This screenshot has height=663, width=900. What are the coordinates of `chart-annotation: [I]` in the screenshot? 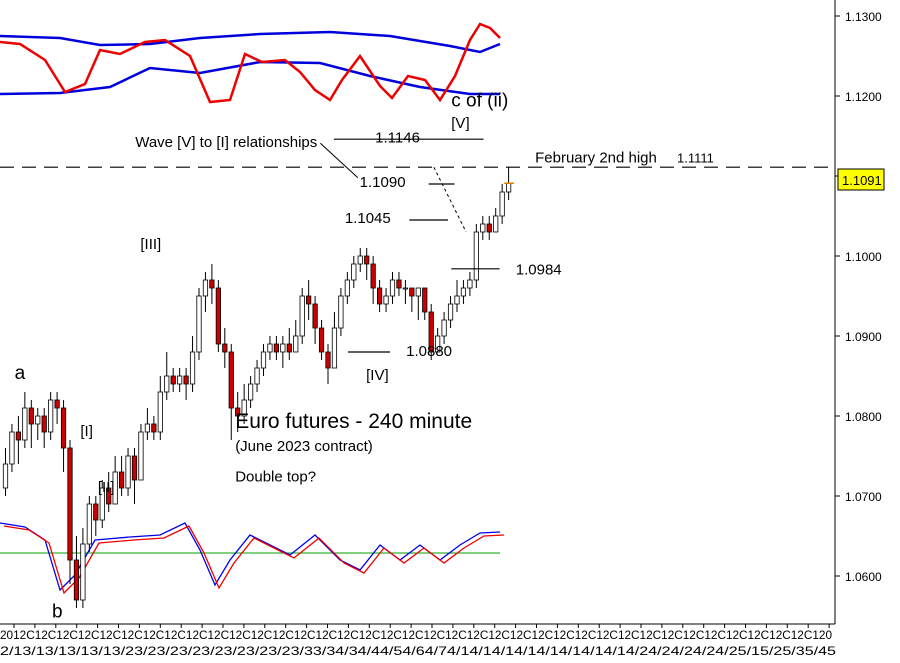 It's located at (86, 431).